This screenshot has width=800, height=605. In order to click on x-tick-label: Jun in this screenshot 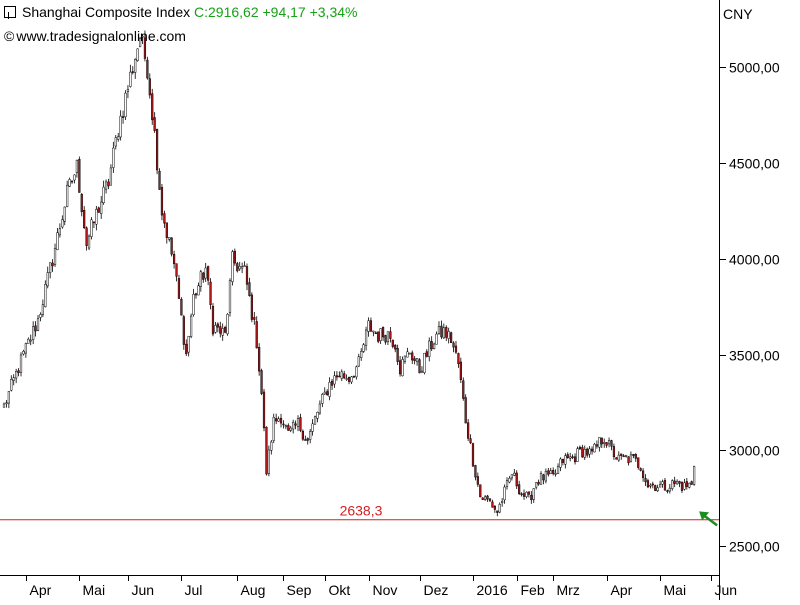, I will do `click(726, 590)`.